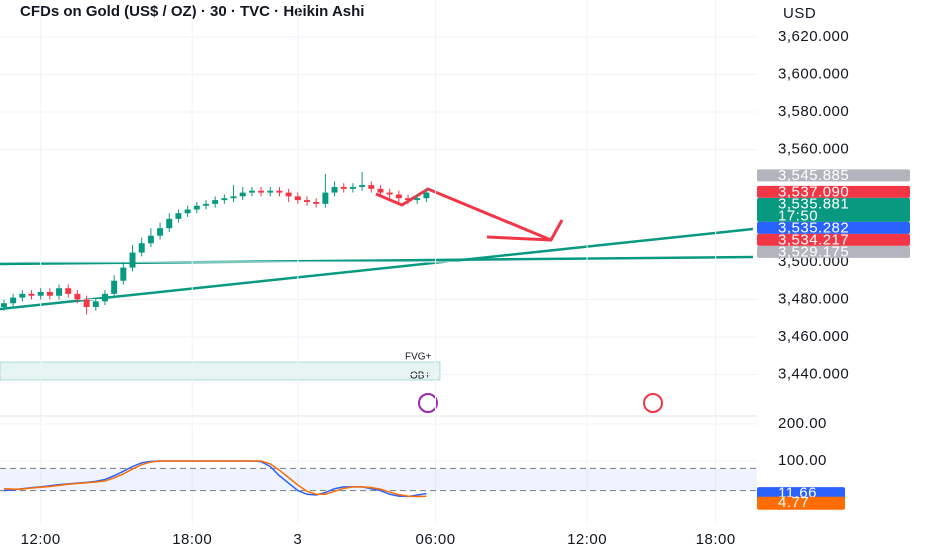  Describe the element at coordinates (813, 111) in the screenshot. I see `y-tick-label: 3,580.000` at that location.